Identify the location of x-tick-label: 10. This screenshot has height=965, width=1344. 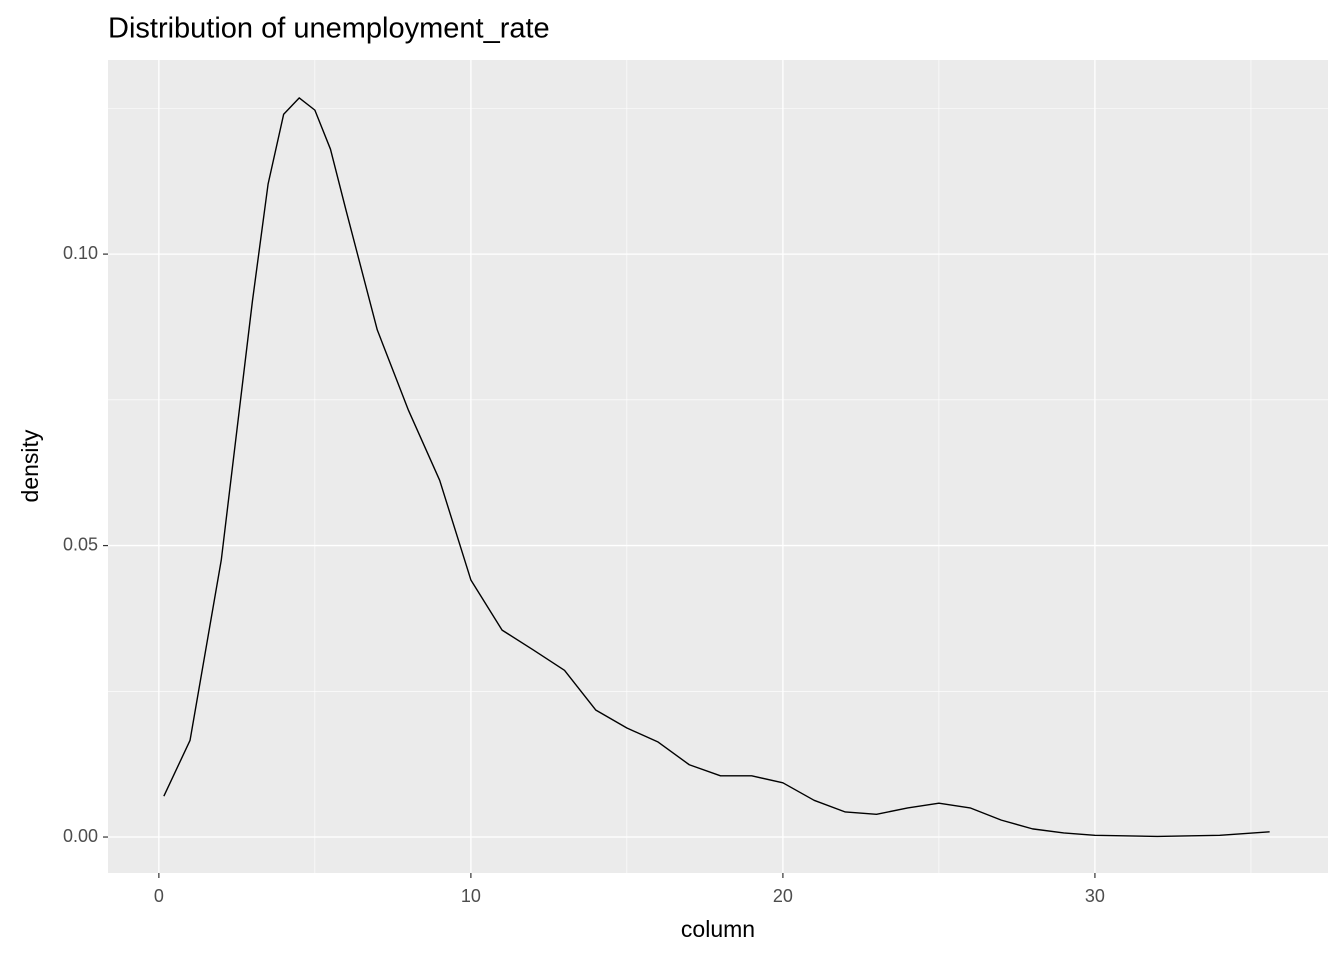
(471, 896).